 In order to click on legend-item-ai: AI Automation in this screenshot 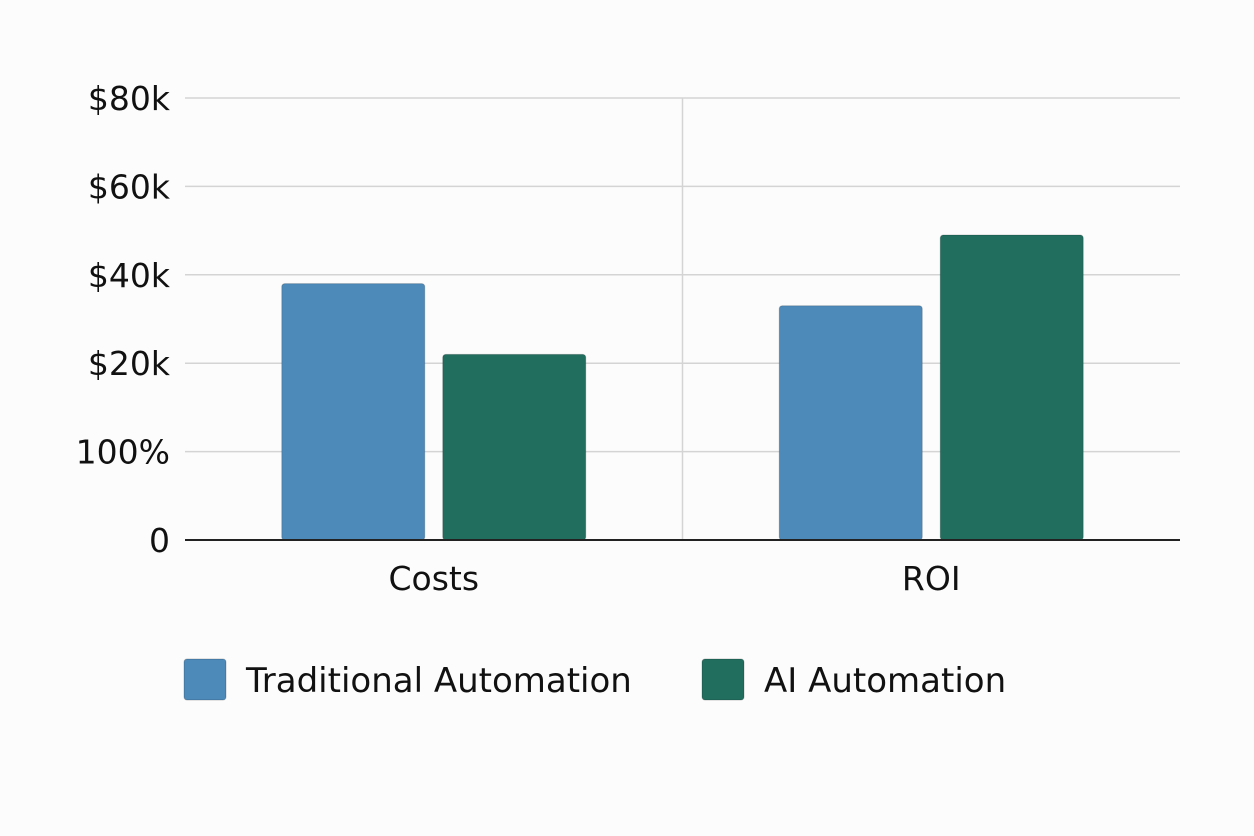, I will do `click(853, 679)`.